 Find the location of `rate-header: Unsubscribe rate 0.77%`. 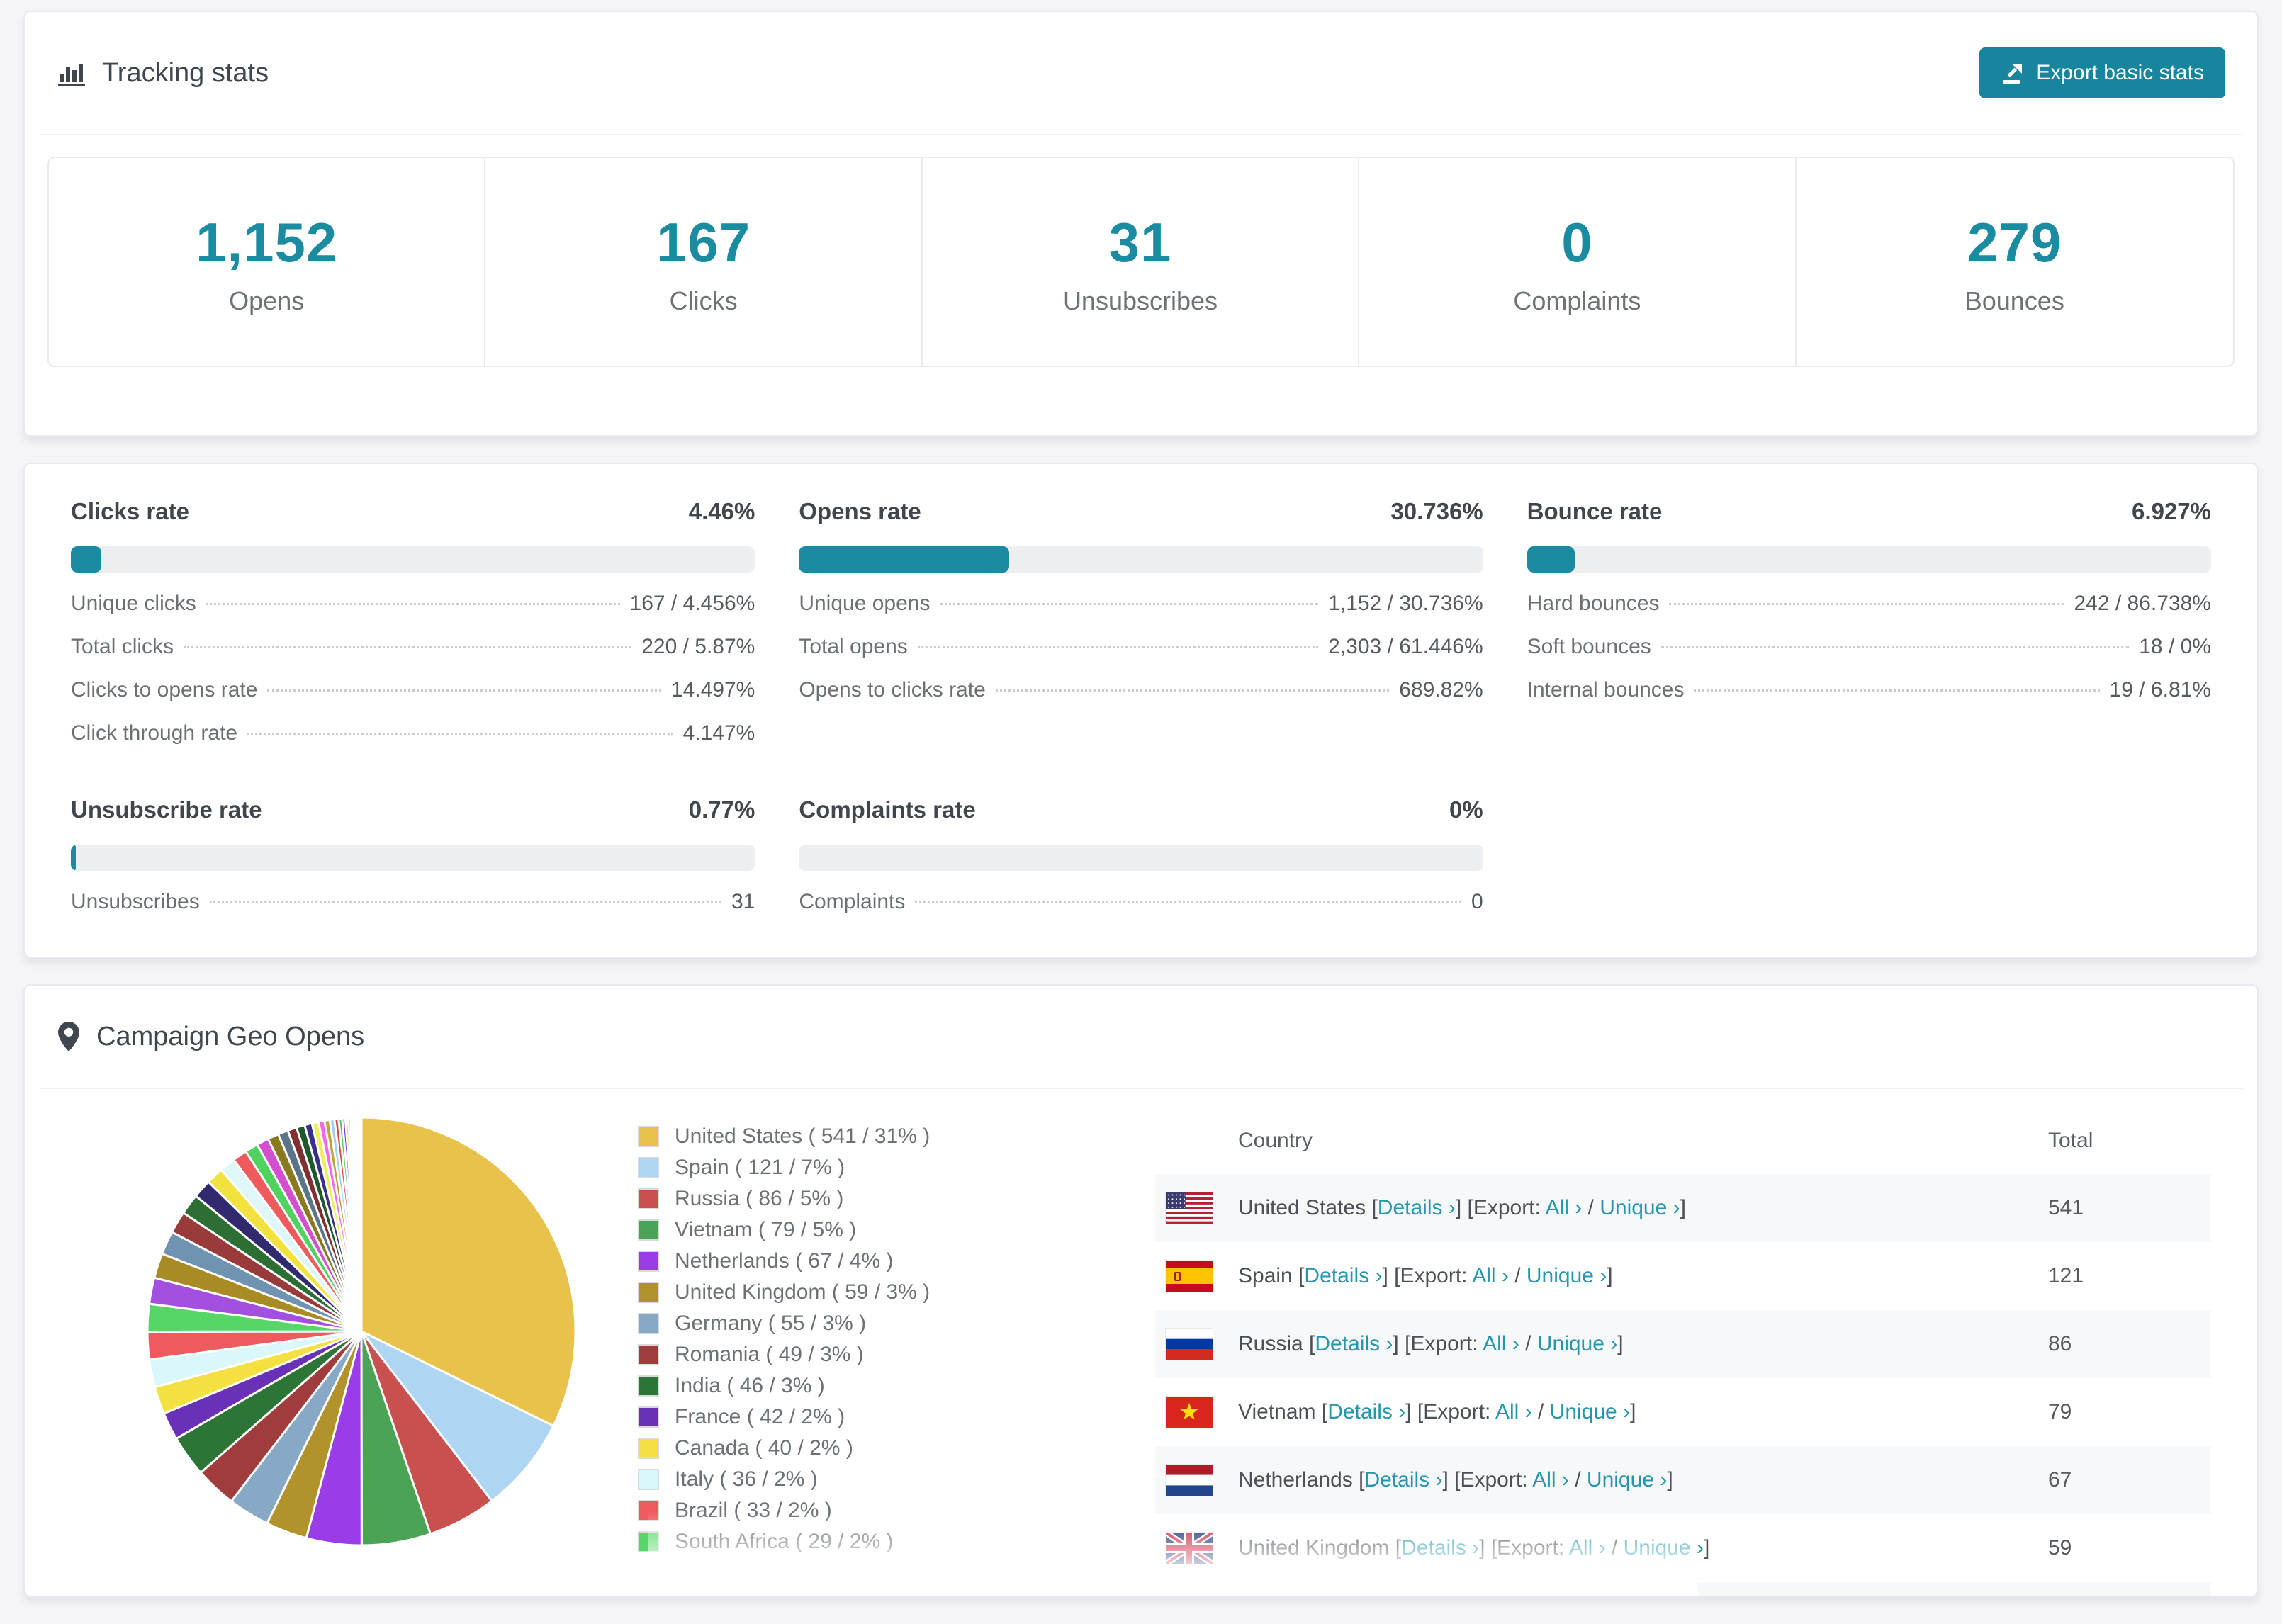

rate-header: Unsubscribe rate 0.77% is located at coordinates (413, 810).